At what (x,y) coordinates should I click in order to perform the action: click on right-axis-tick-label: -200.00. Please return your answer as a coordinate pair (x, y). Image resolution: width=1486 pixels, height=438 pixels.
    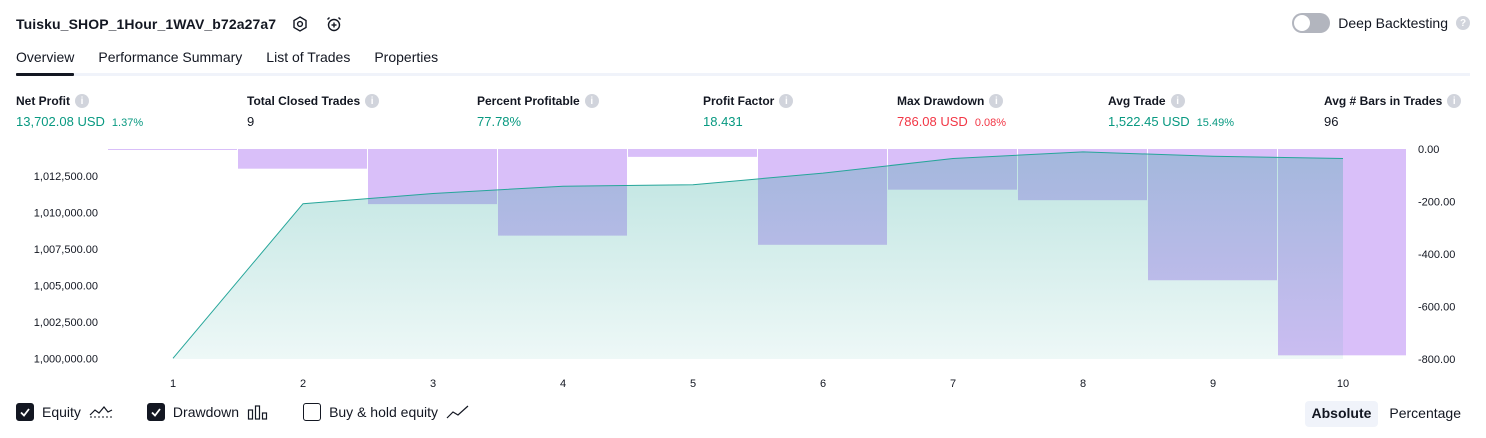
    Looking at the image, I should click on (1436, 203).